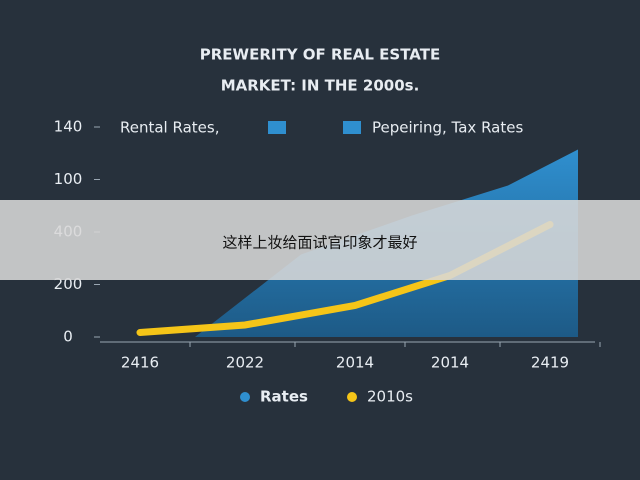  What do you see at coordinates (68, 179) in the screenshot?
I see `y-tick-label: 100` at bounding box center [68, 179].